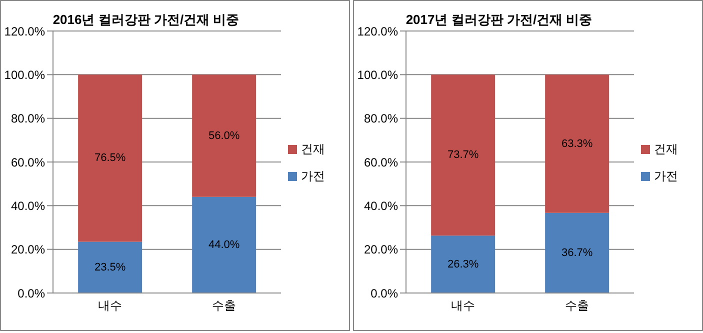 The image size is (703, 333). I want to click on chart-title: 2017년 컬러강판 가전/건재 비중, so click(499, 19).